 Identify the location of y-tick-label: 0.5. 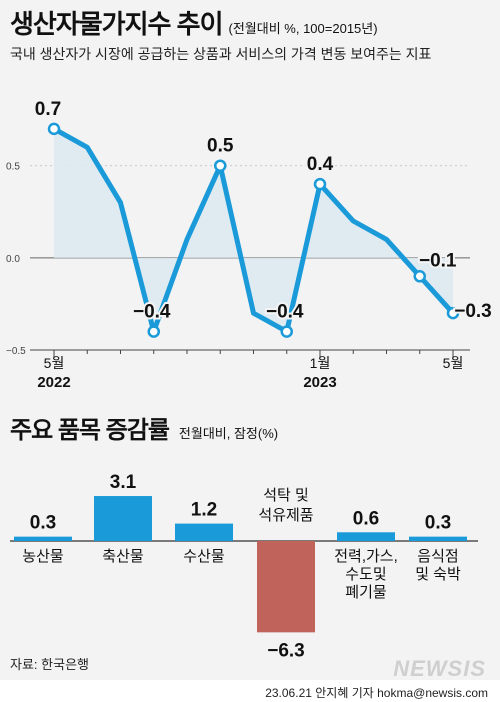
(13, 167).